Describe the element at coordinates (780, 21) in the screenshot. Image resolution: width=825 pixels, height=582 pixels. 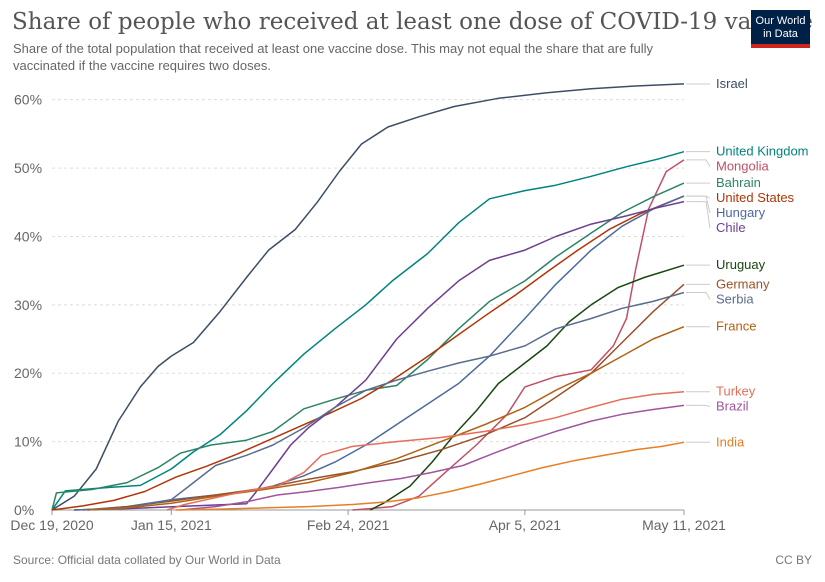
I see `logo-line-1: Our World` at that location.